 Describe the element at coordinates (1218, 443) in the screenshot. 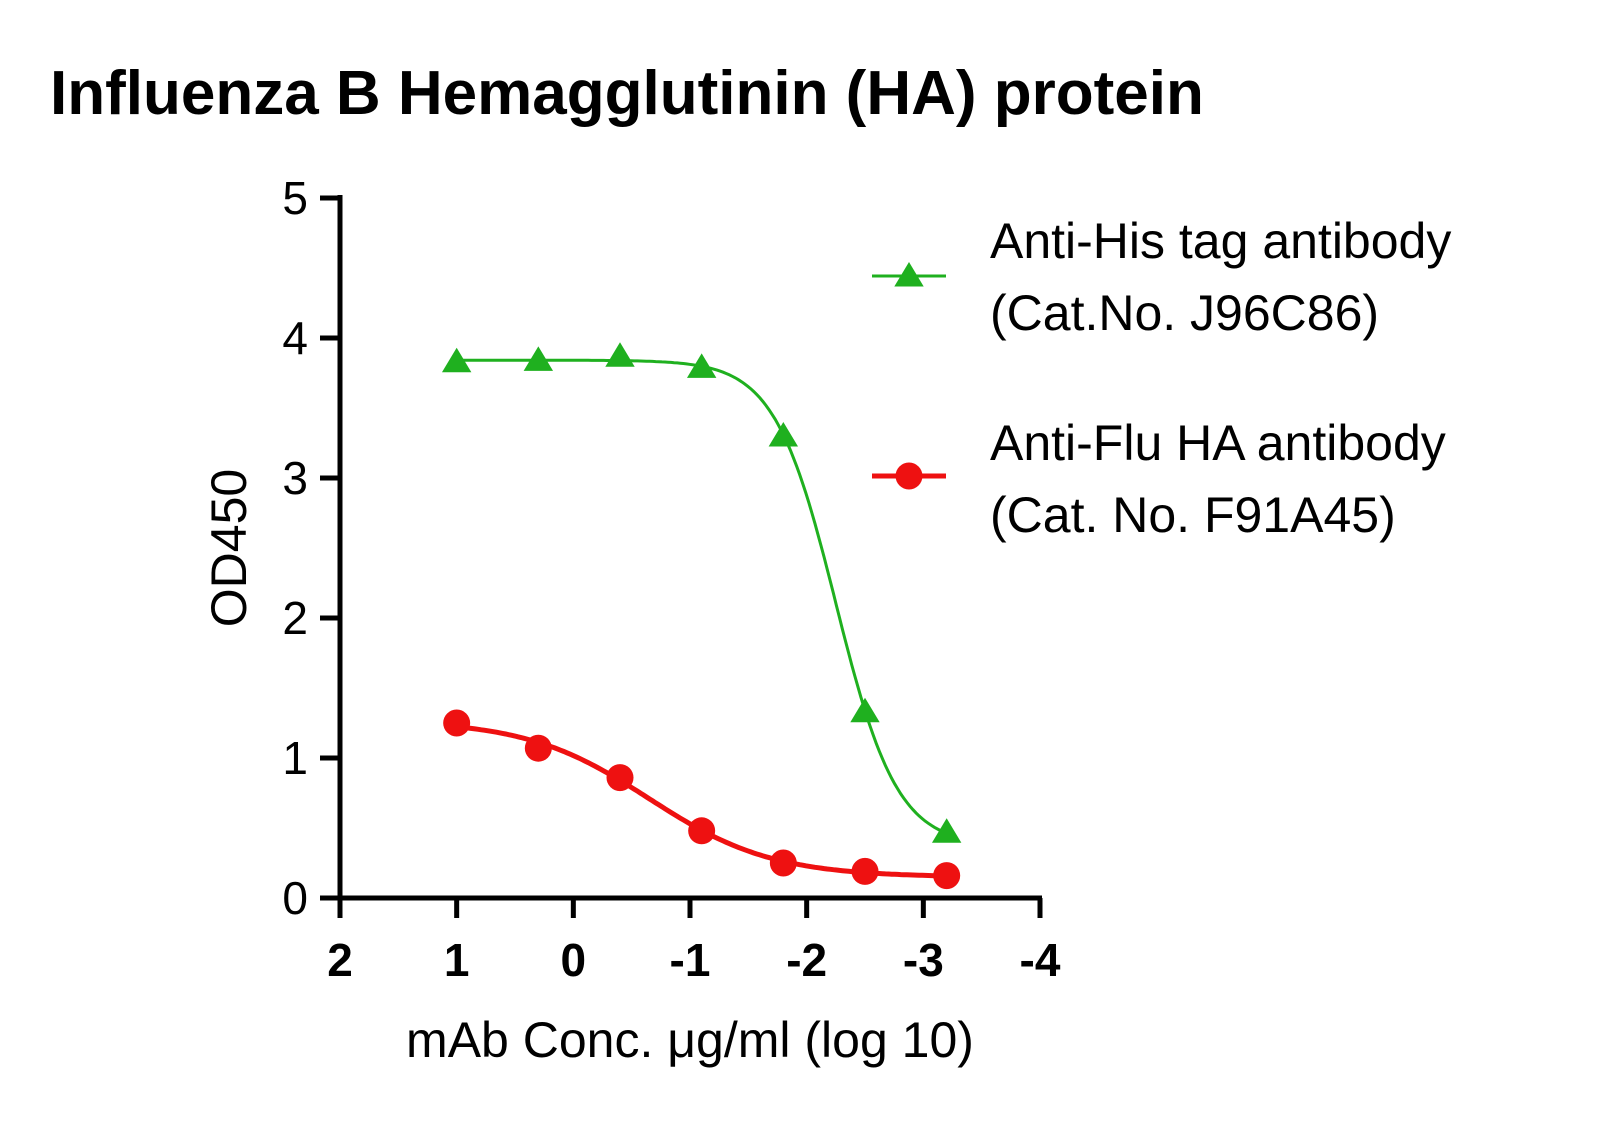

I see `legend-label: Anti-Flu HA antibody` at that location.